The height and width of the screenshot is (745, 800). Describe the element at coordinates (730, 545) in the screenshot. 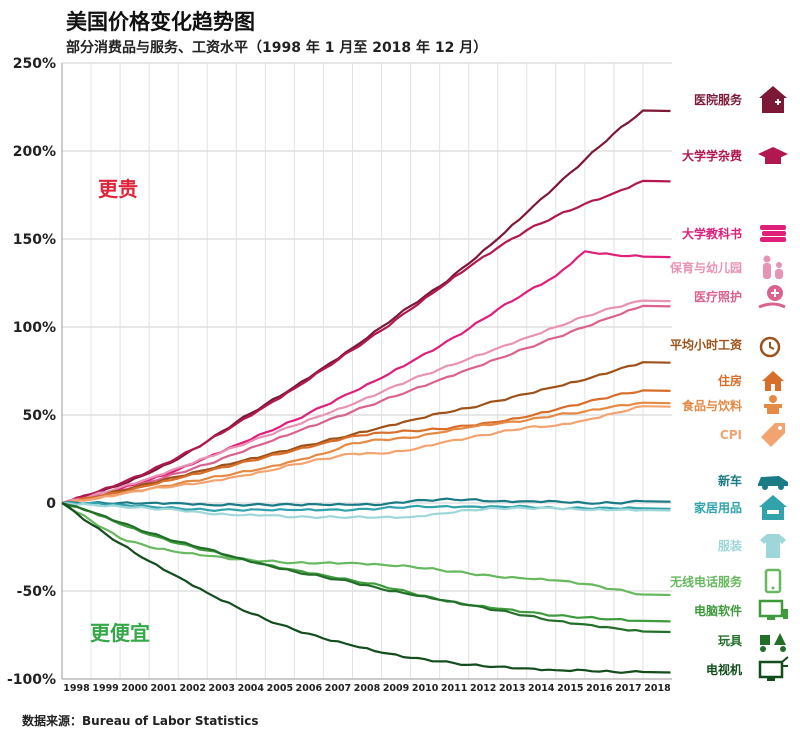

I see `series-label-11: 服装` at that location.